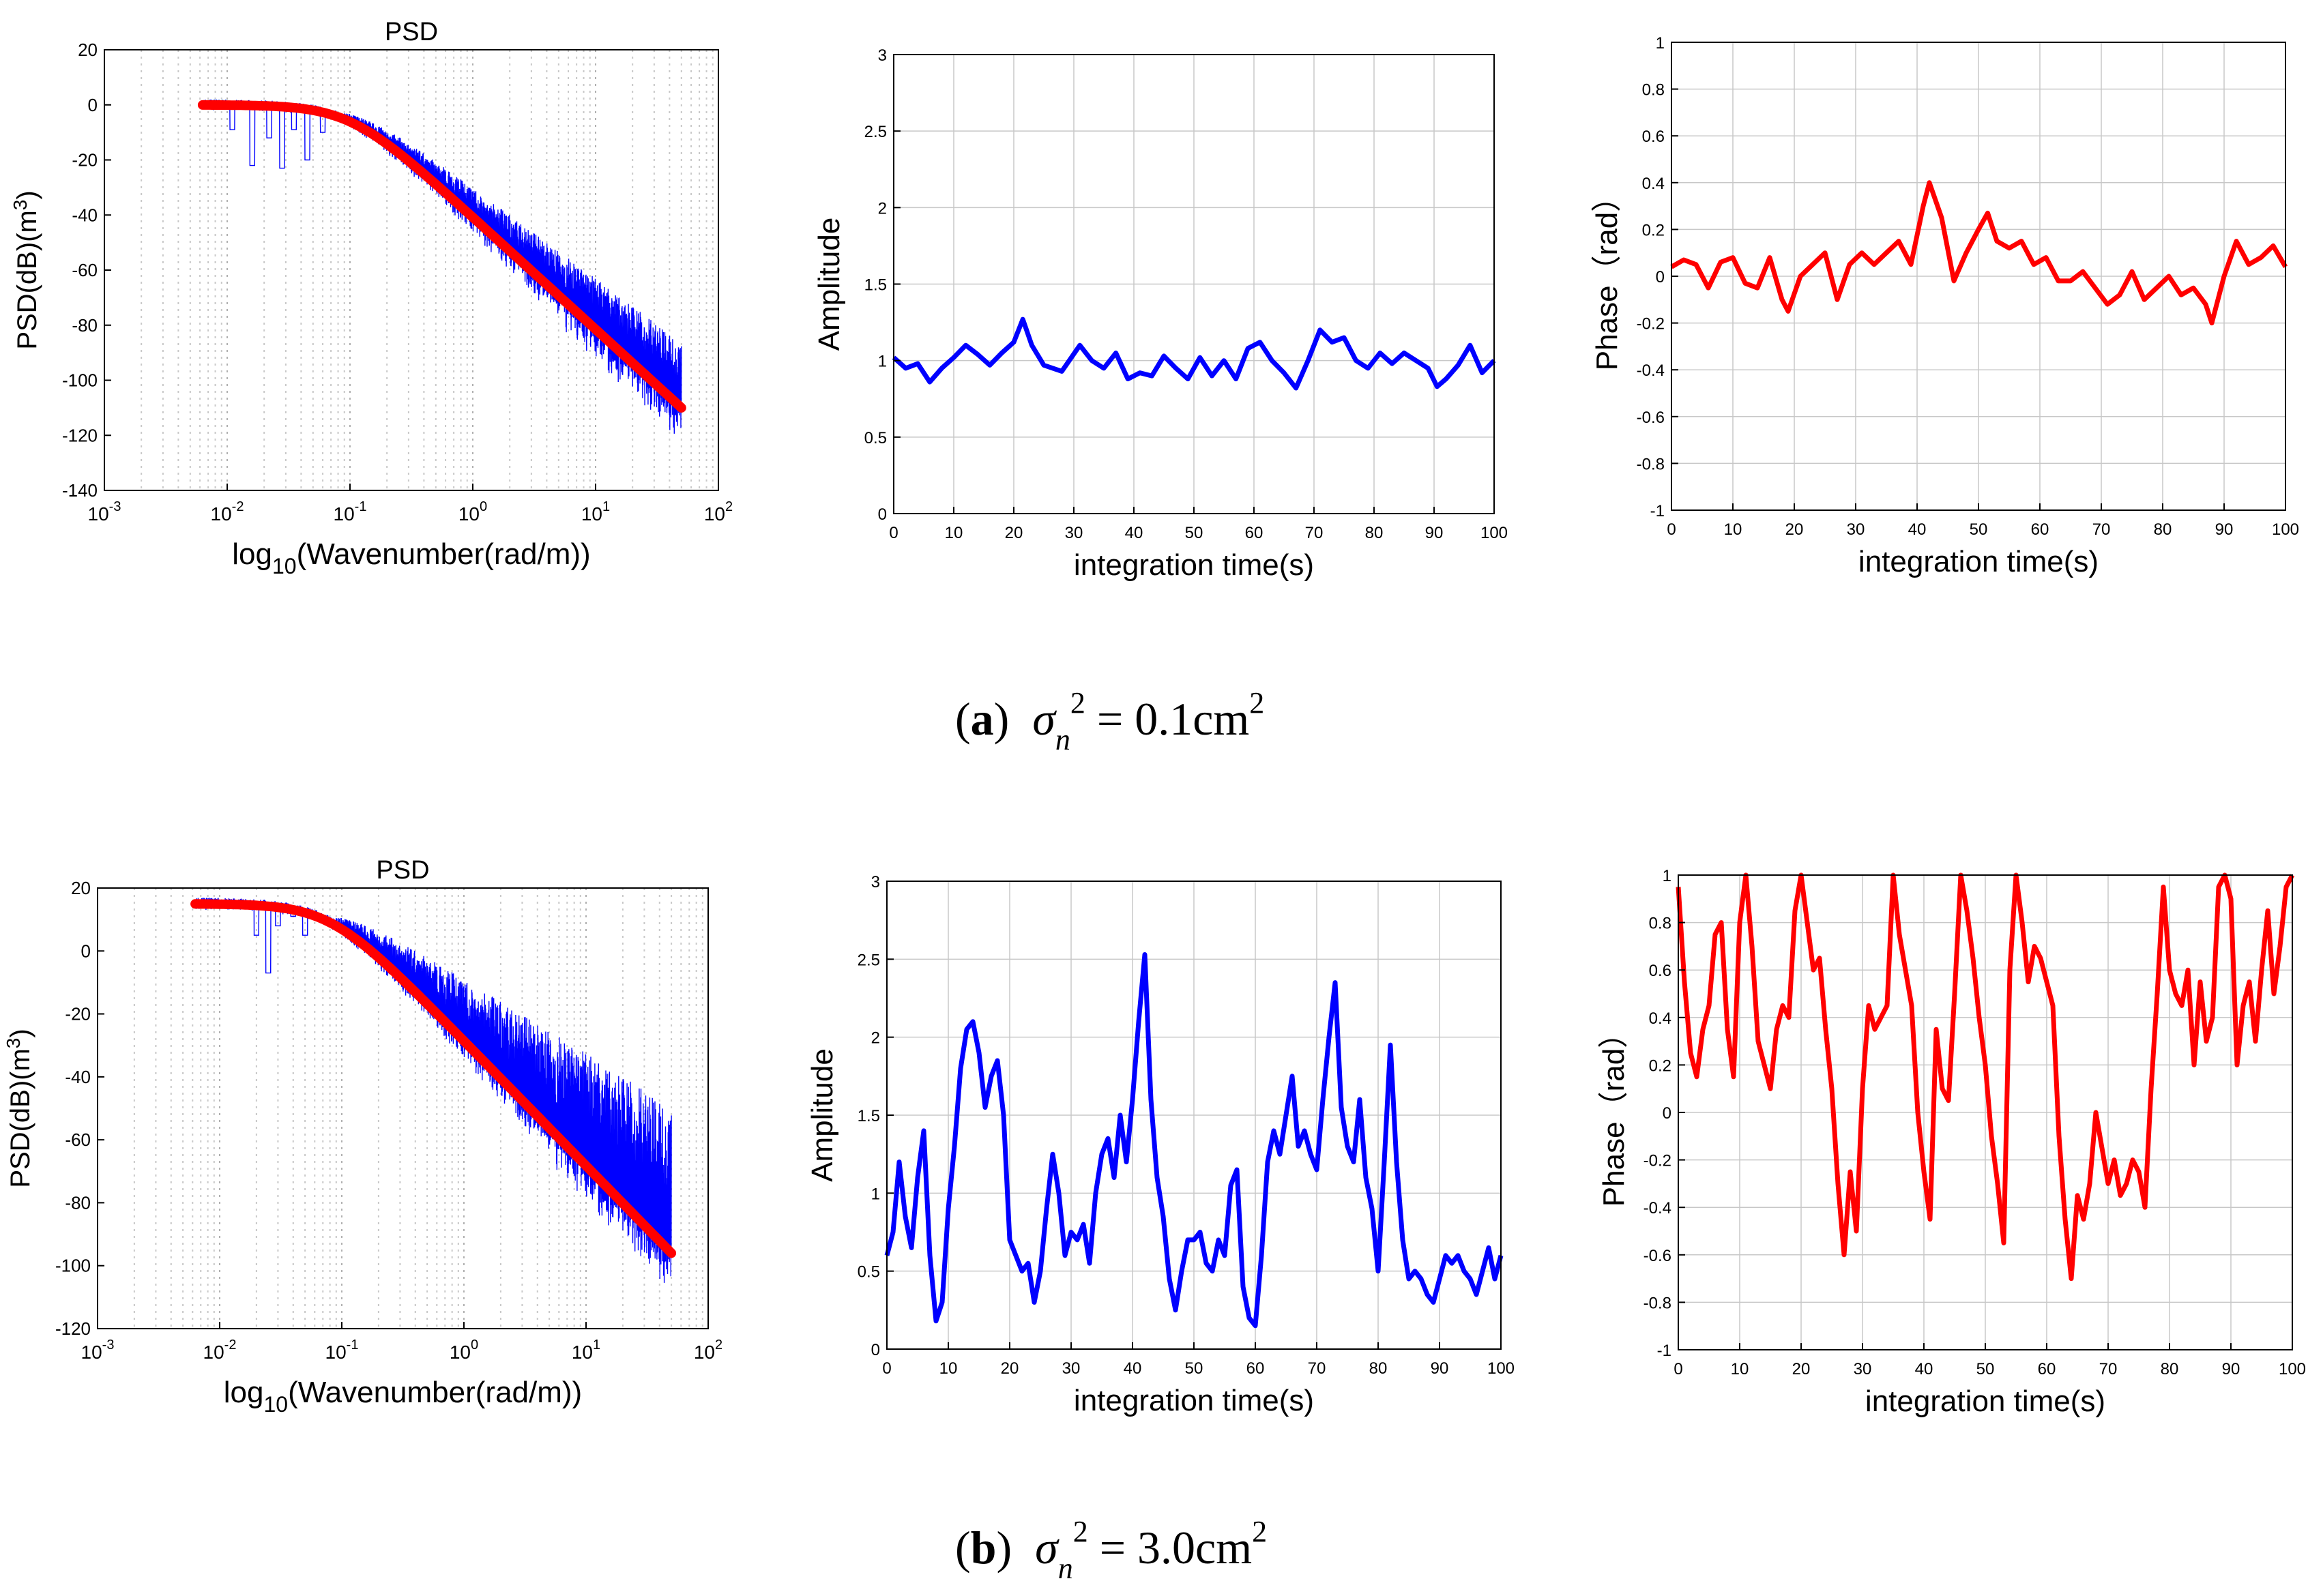 Image resolution: width=2308 pixels, height=1596 pixels. I want to click on y-tick-label: 1, so click(1660, 43).